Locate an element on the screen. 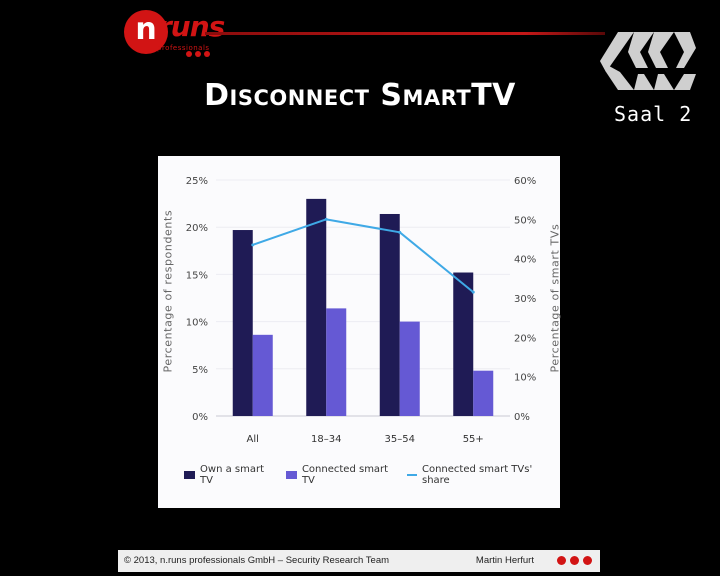 The height and width of the screenshot is (576, 720). x-tick-label: All is located at coordinates (253, 439).